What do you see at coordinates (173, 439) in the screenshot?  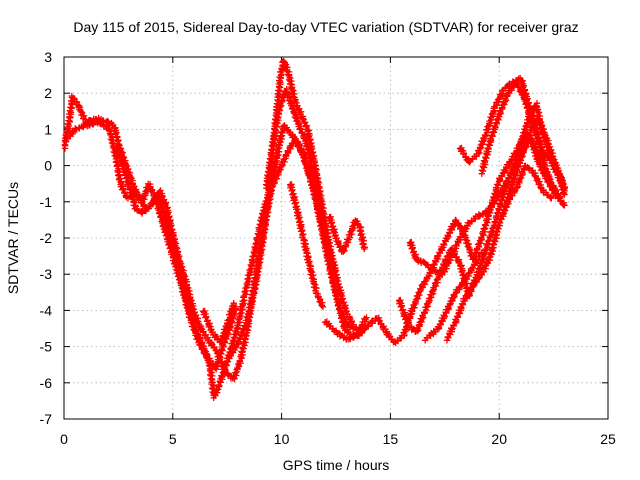 I see `x-tick-label: 5` at bounding box center [173, 439].